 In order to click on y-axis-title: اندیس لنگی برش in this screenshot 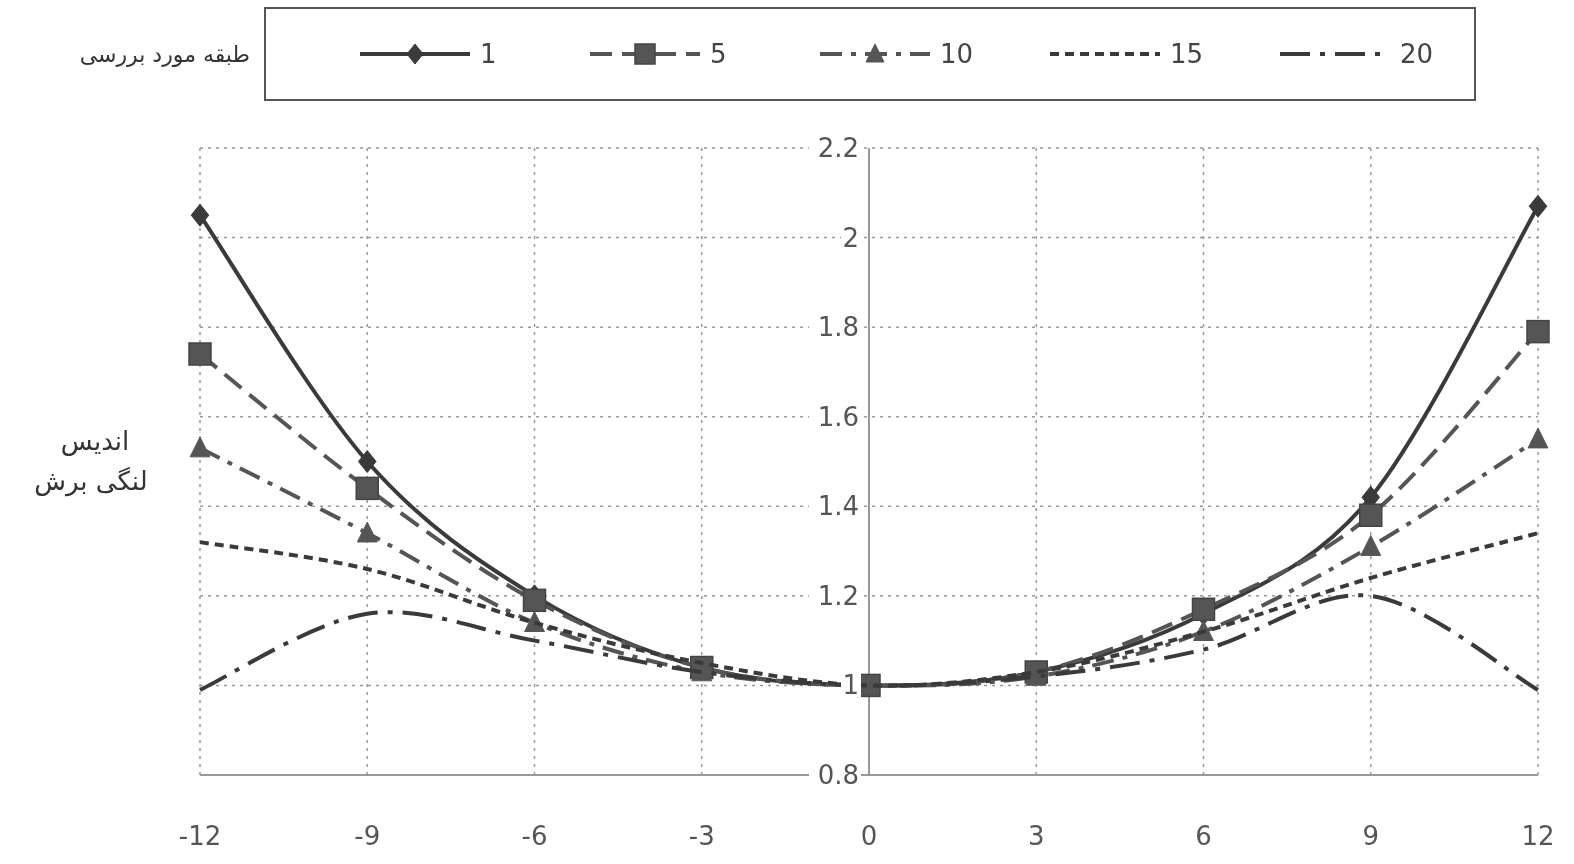, I will do `click(95, 461)`.